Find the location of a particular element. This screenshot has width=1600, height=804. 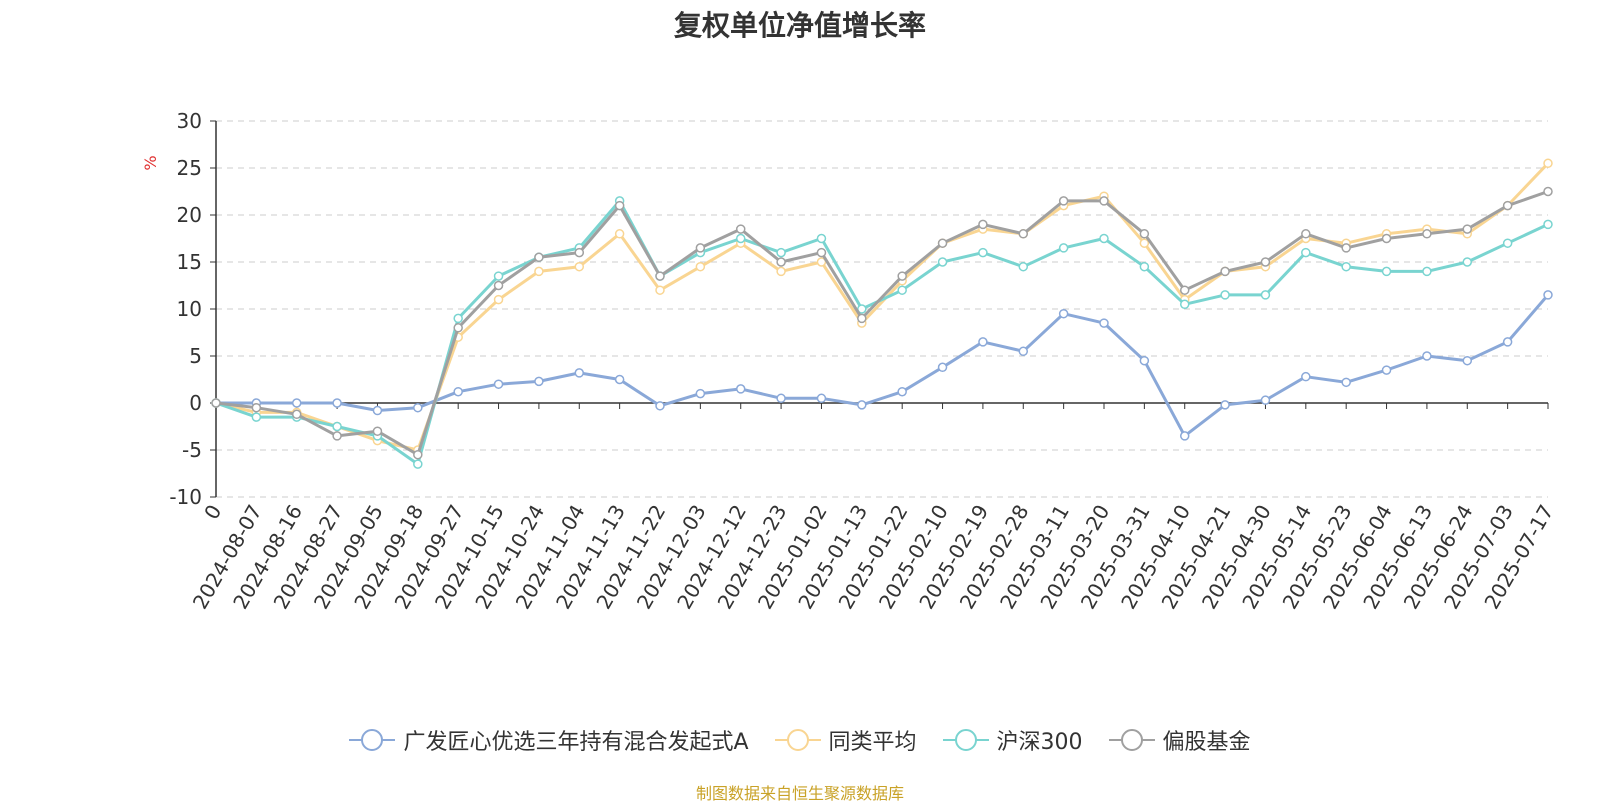

legend-label: 偏股基金 is located at coordinates (1206, 742).